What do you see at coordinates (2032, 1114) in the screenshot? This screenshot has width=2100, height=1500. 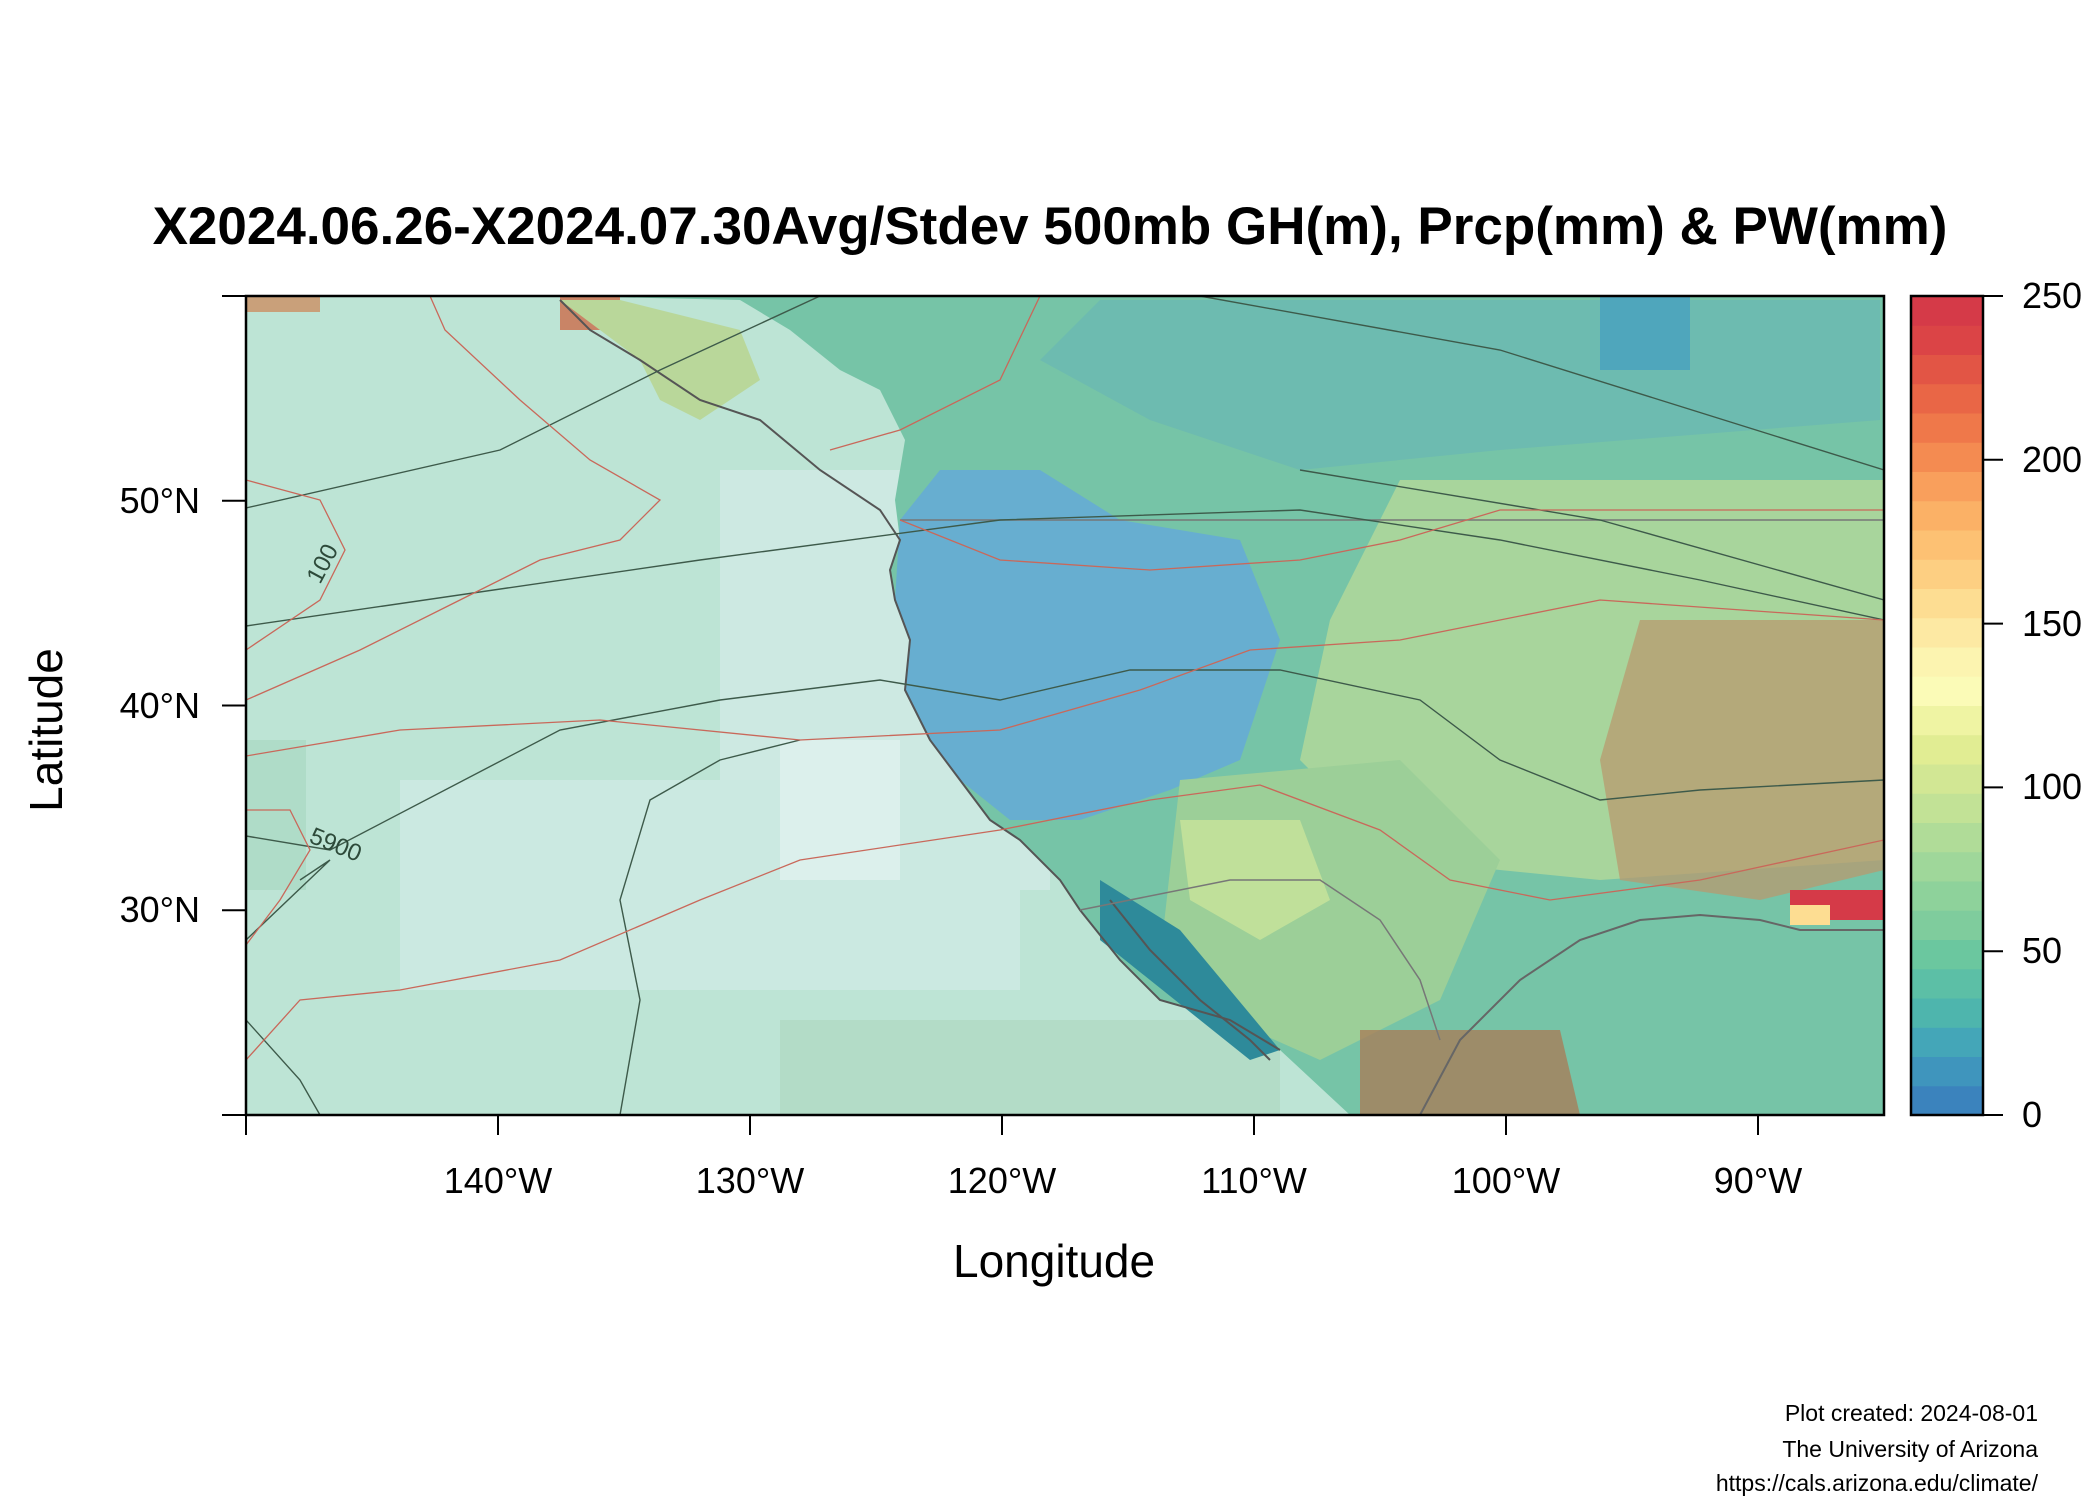 I see `colorbar-tick-label: 0` at bounding box center [2032, 1114].